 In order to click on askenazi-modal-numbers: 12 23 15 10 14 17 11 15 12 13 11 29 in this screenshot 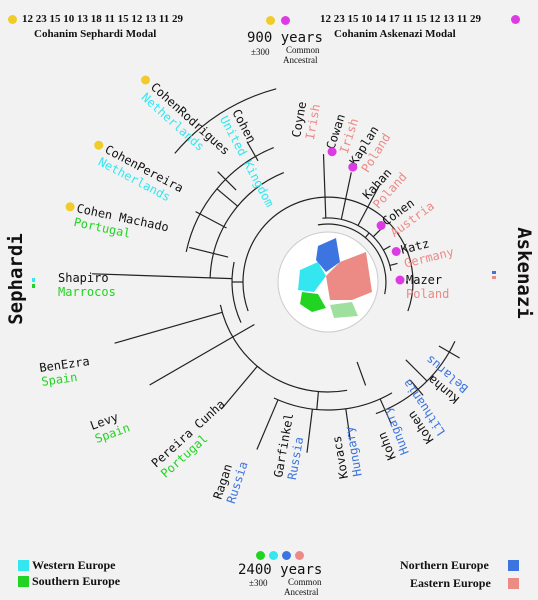, I will do `click(401, 19)`.